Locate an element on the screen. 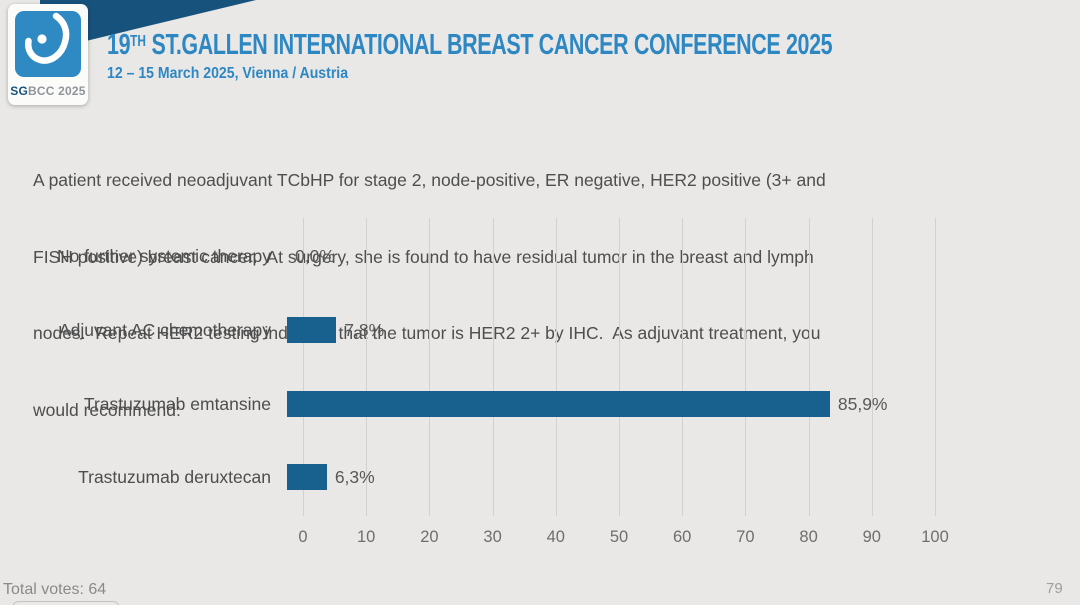 The image size is (1080, 605). x-tick-label: 40 is located at coordinates (555, 537).